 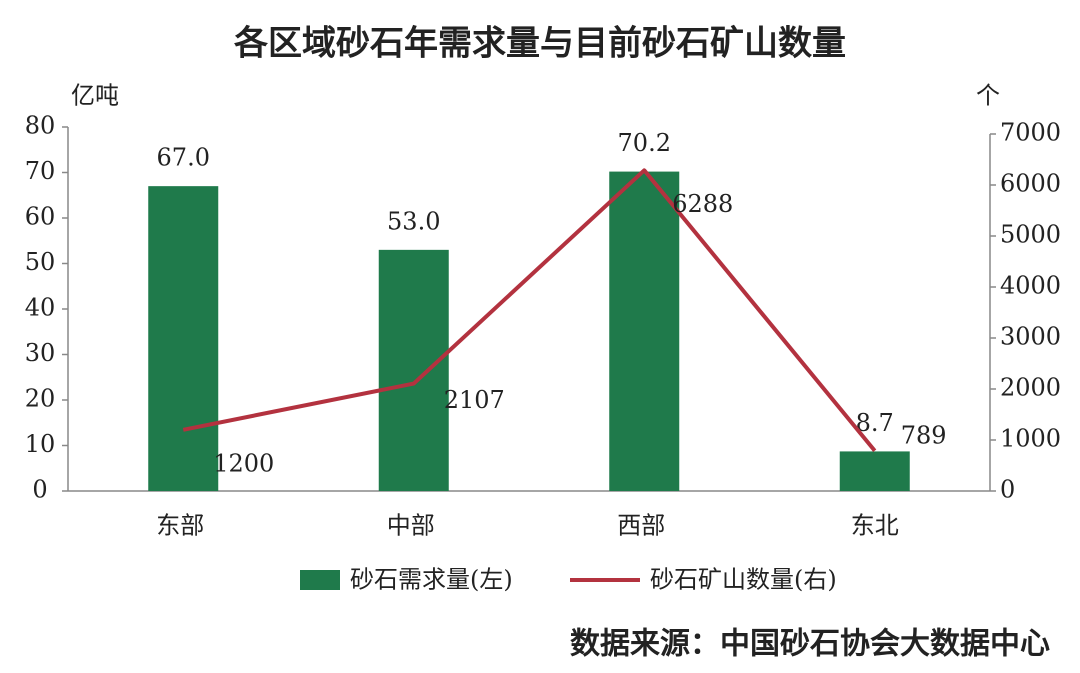 I want to click on x-tick-label: 西部, so click(x=641, y=526).